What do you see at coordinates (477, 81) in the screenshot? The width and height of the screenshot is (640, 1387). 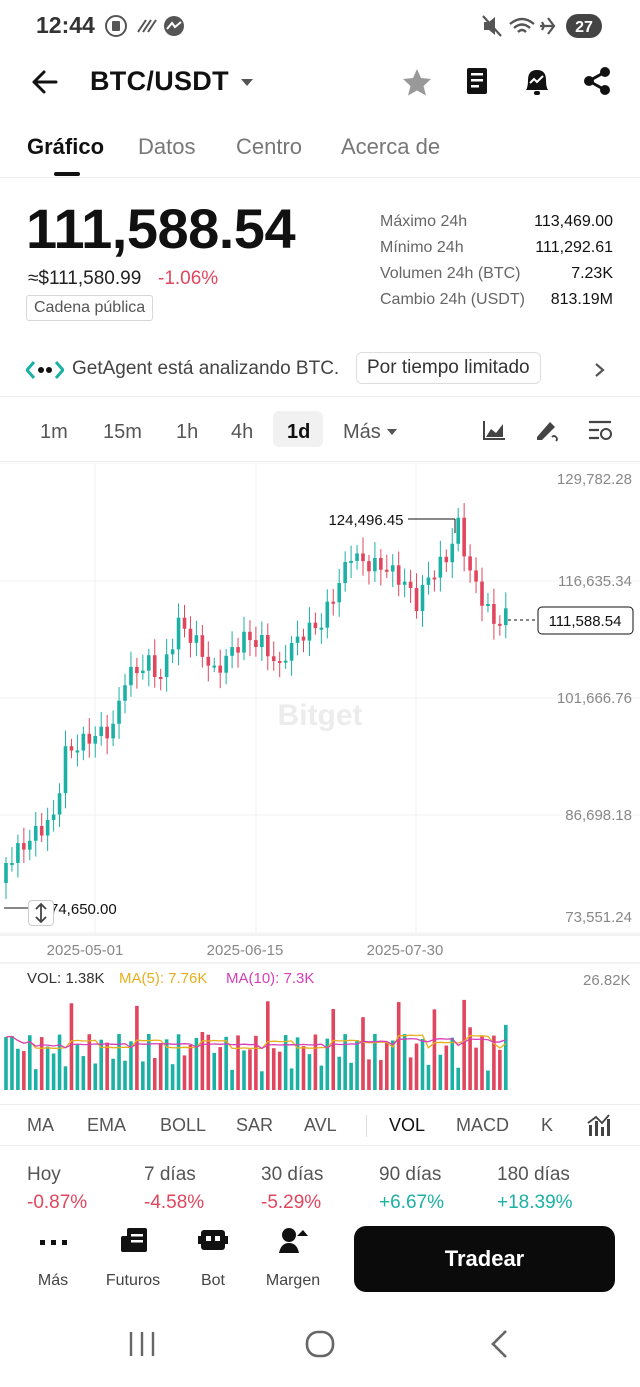 I see `notebook-icon` at bounding box center [477, 81].